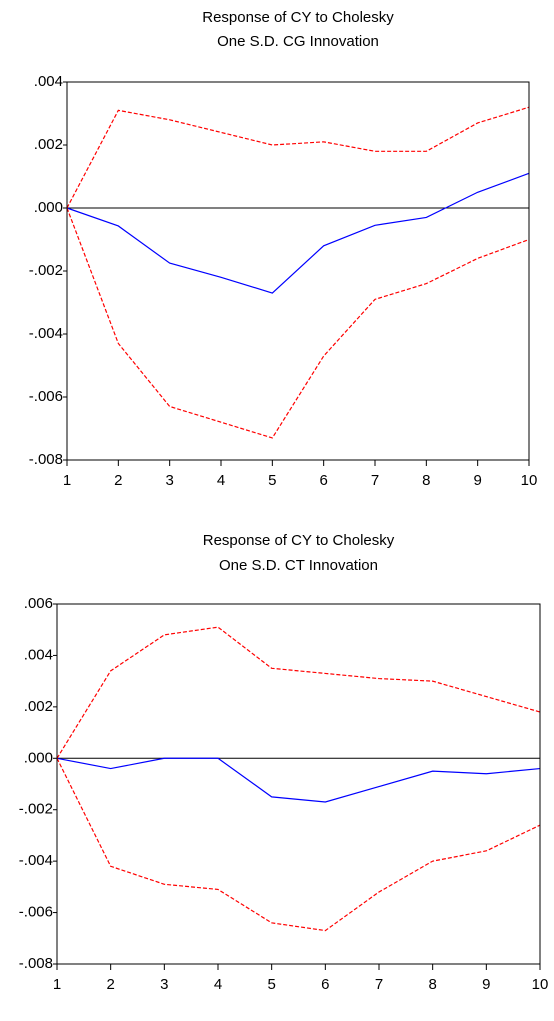  Describe the element at coordinates (38, 603) in the screenshot. I see `y-tick-label: .006` at that location.